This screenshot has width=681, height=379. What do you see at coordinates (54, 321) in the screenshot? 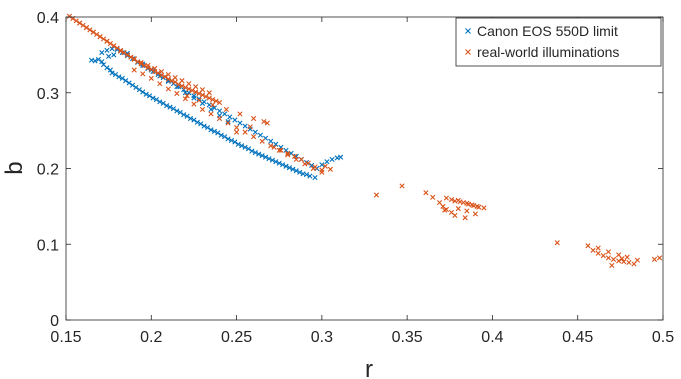
I see `y-tick-label: 0` at bounding box center [54, 321].